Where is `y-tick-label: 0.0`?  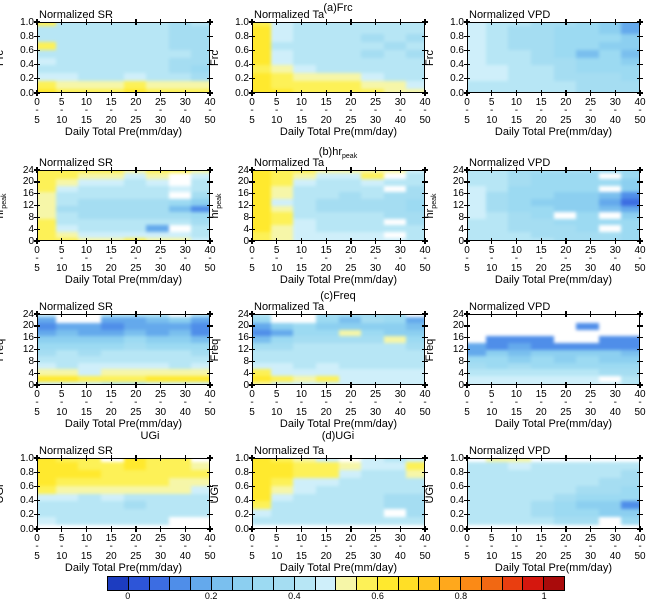
y-tick-label: 0.0 is located at coordinates (27, 529).